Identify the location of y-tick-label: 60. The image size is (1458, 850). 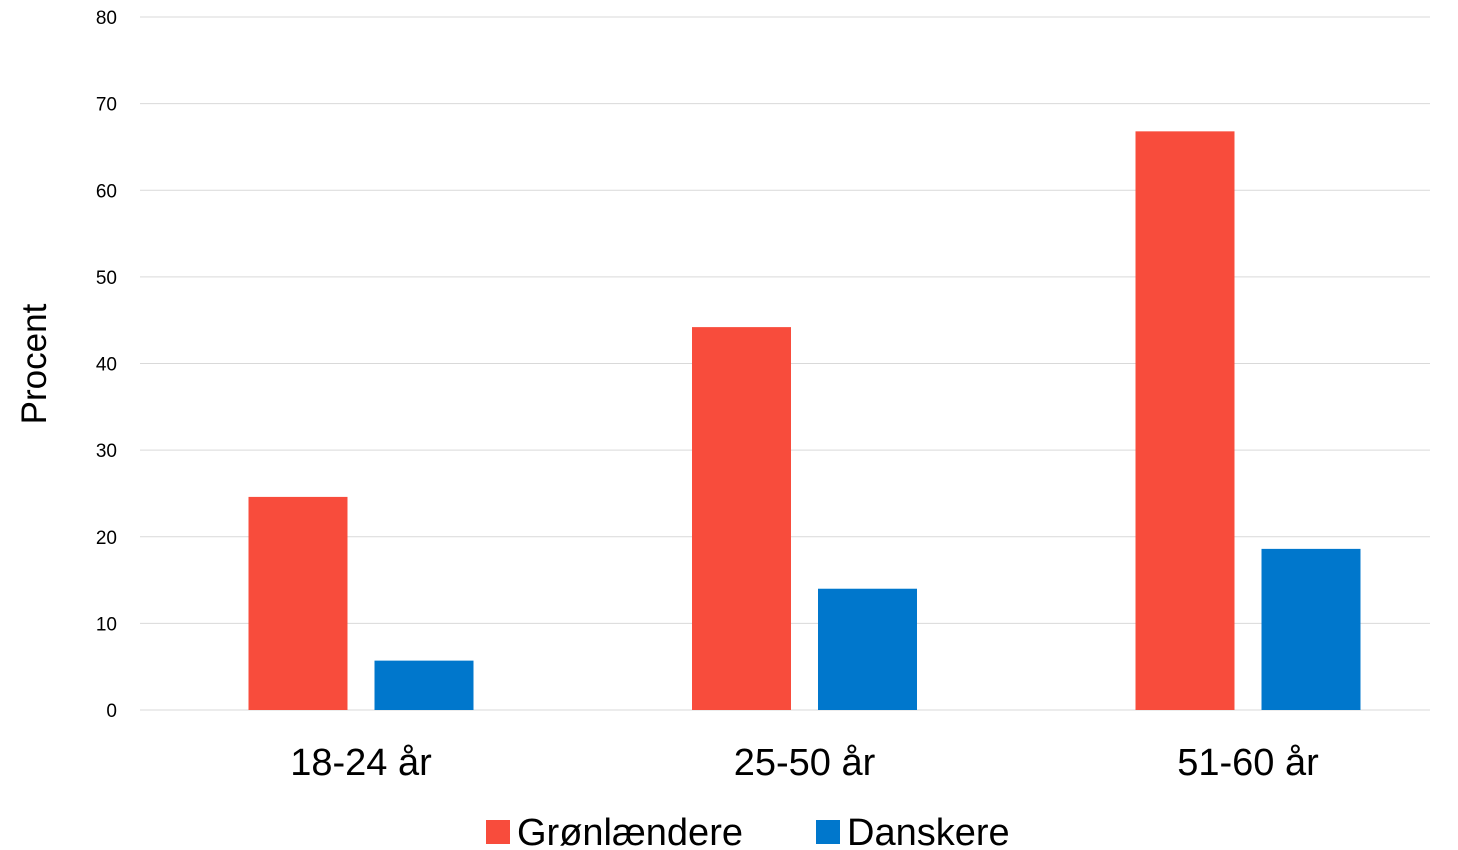
(106, 191).